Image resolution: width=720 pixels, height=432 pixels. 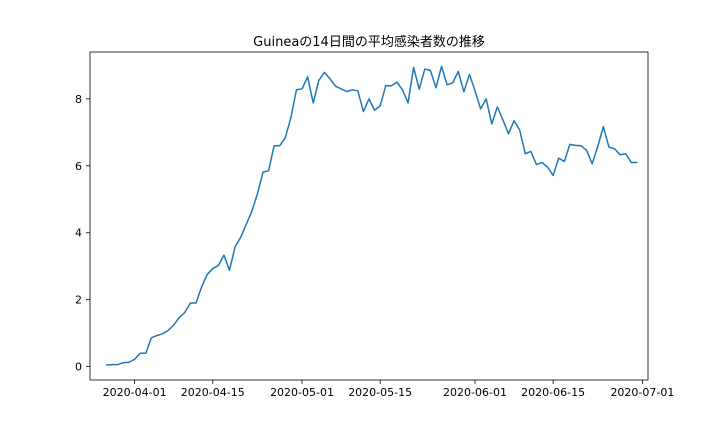 What do you see at coordinates (213, 392) in the screenshot?
I see `x-tick-label: 2020-04-15` at bounding box center [213, 392].